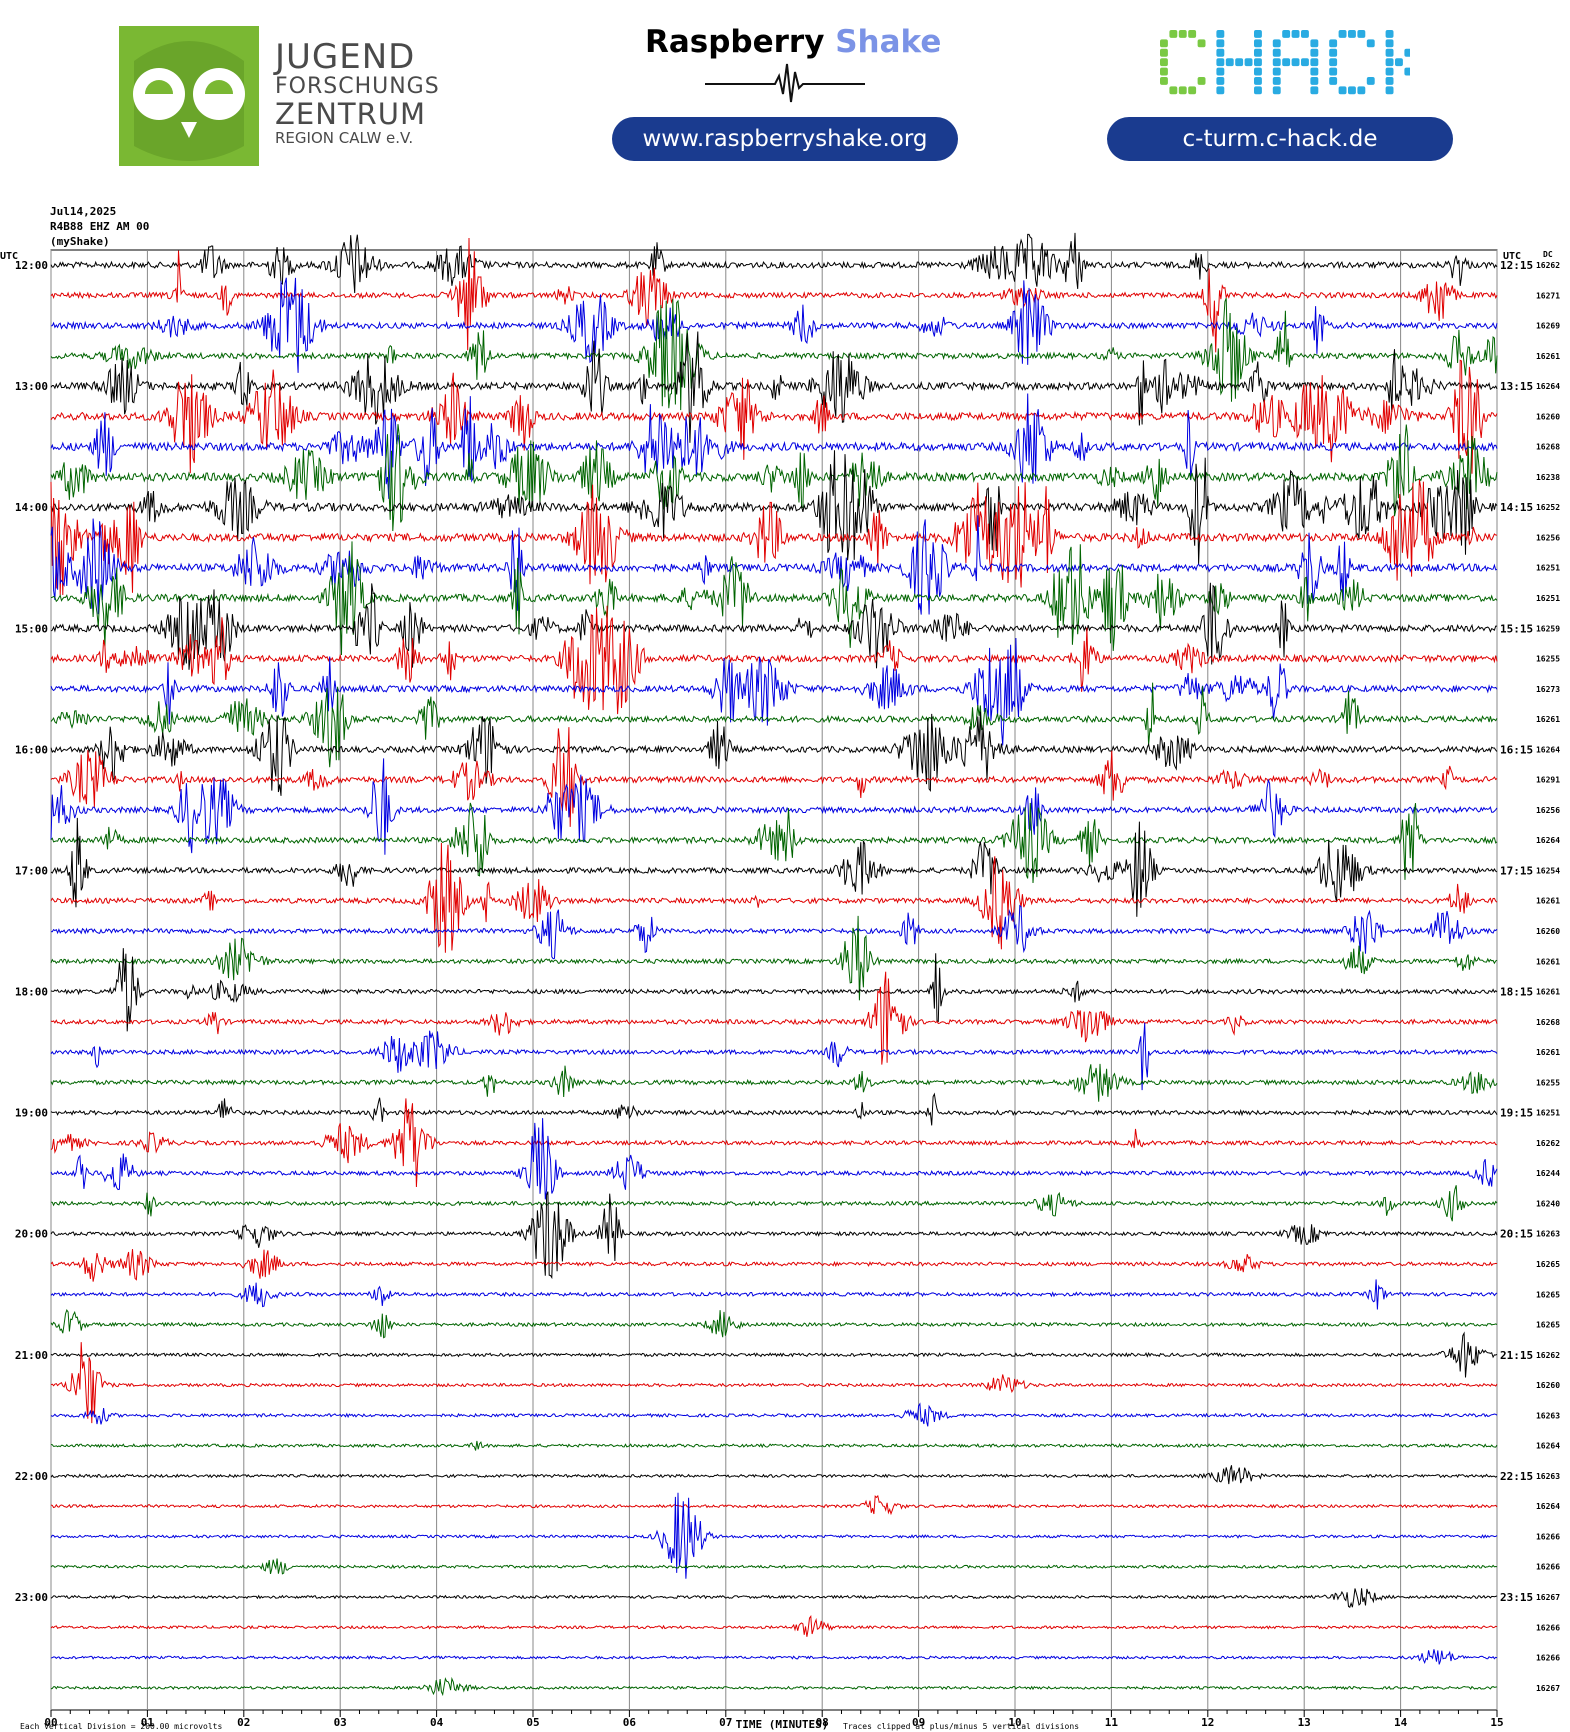  Describe the element at coordinates (31, 1234) in the screenshot. I see `left-hour-label: 20:00` at that location.